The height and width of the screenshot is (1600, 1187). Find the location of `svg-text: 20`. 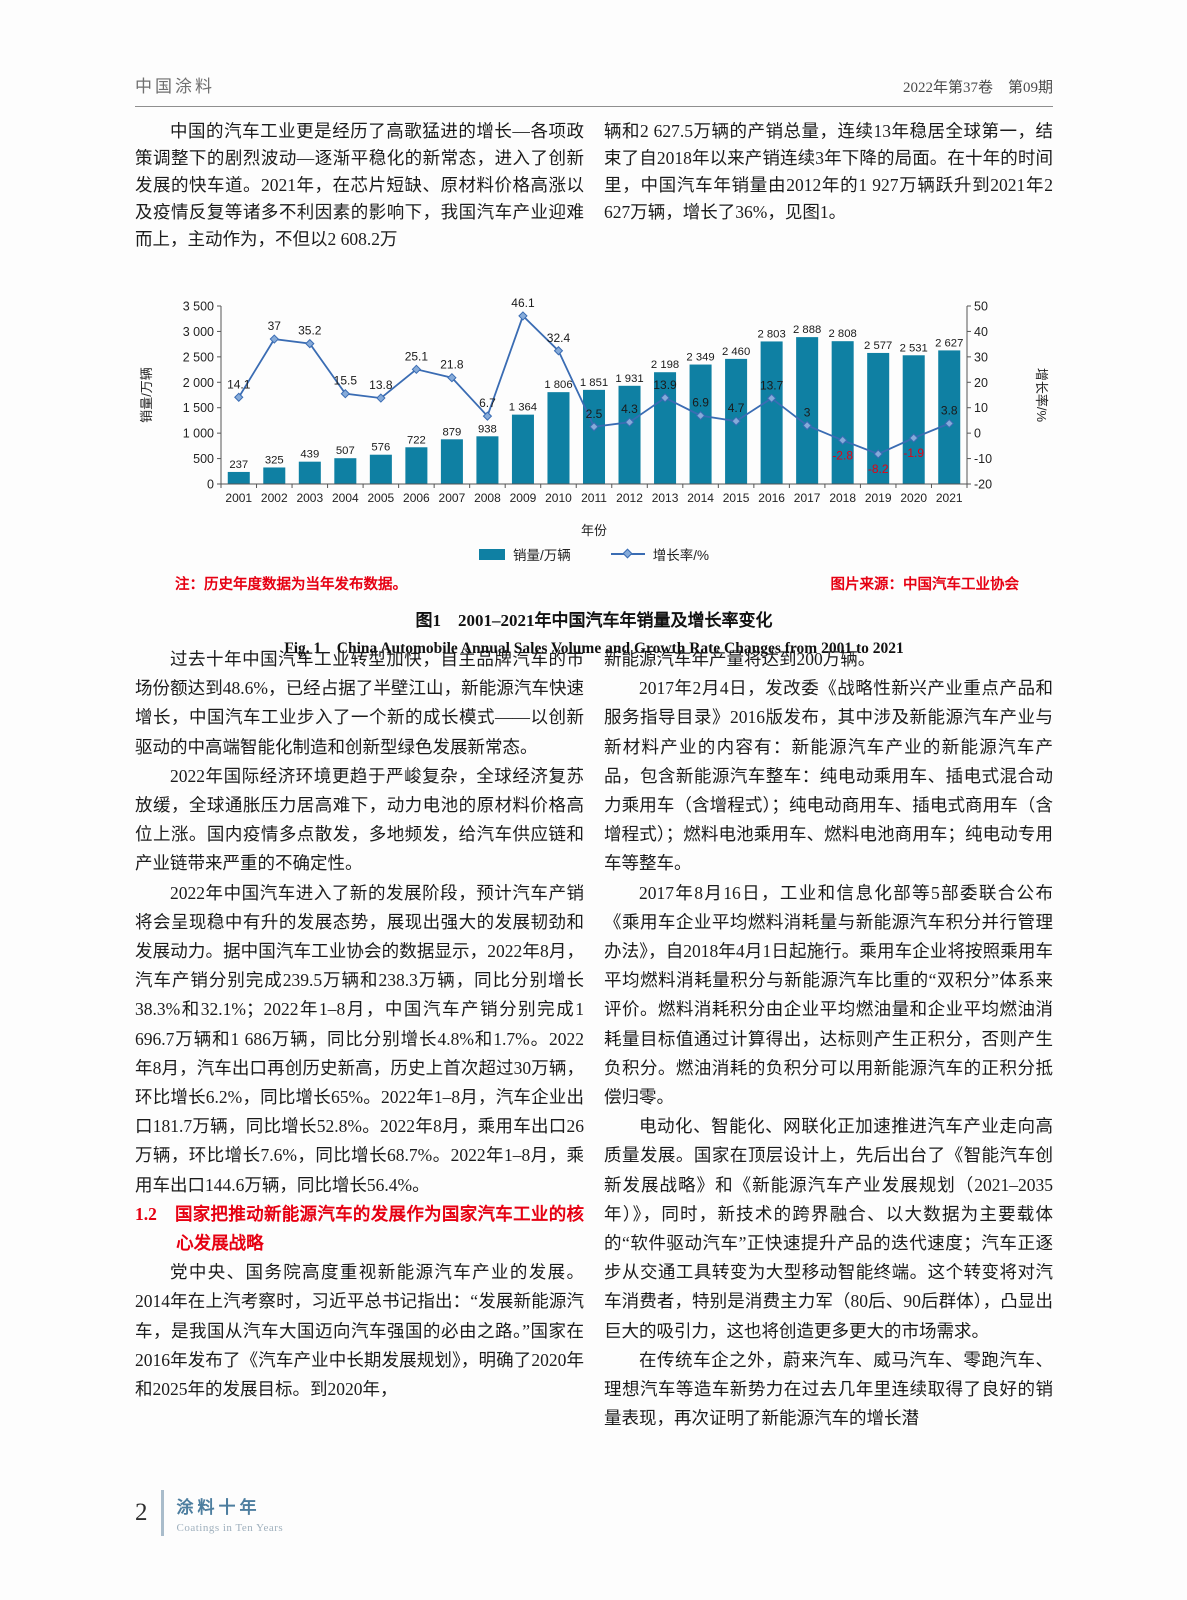

svg-text: 20 is located at coordinates (981, 383).